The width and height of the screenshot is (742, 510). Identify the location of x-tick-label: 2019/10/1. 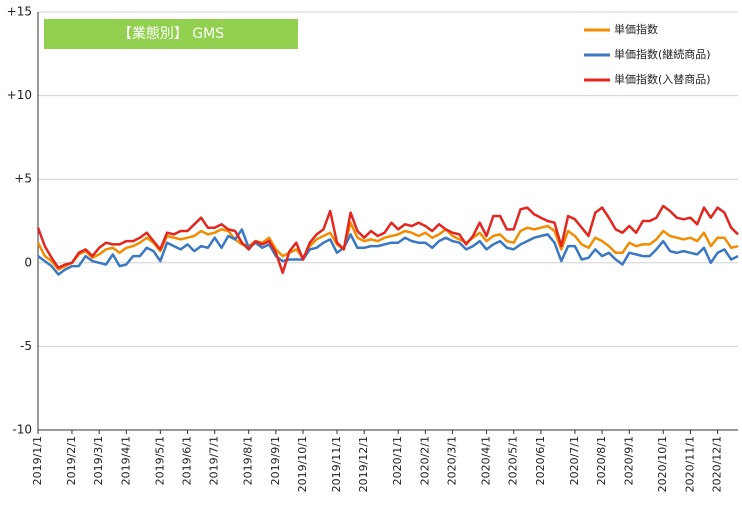
(302, 464).